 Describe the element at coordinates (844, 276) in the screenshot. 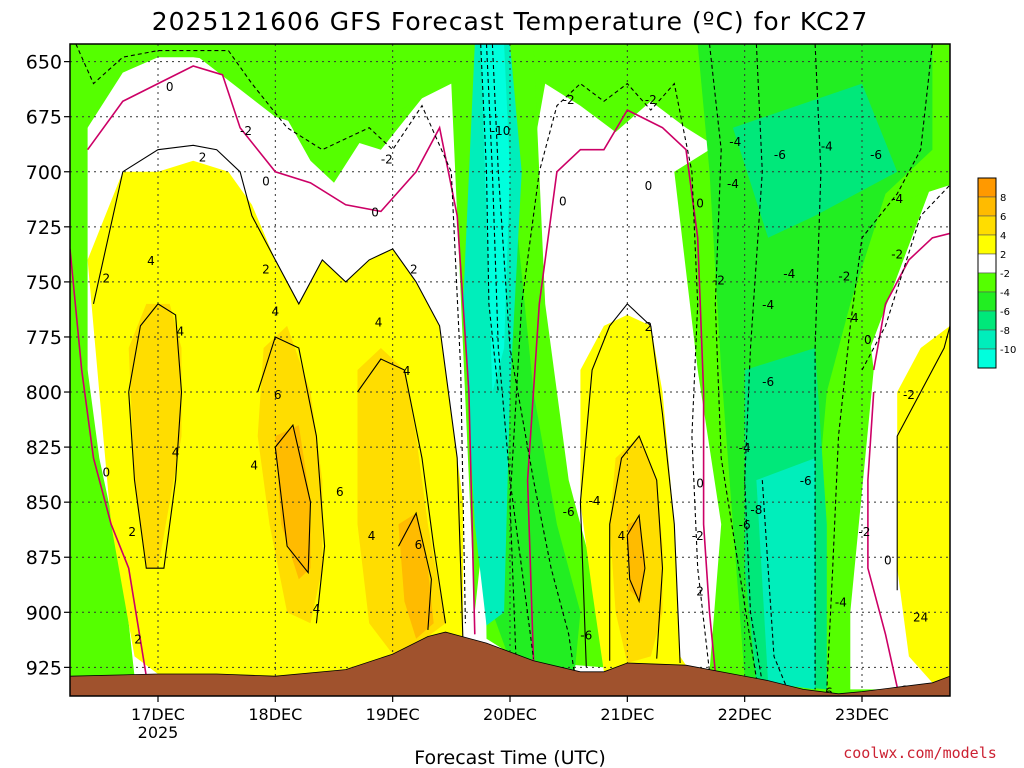

I see `contour-label-55: -2` at that location.